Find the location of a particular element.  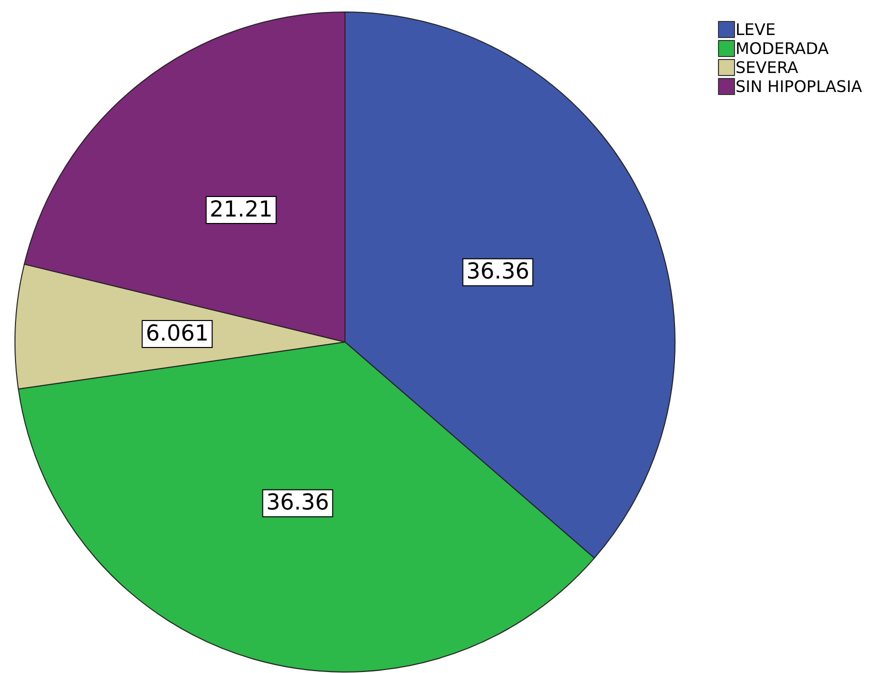

legend-label: LEVE is located at coordinates (756, 29).